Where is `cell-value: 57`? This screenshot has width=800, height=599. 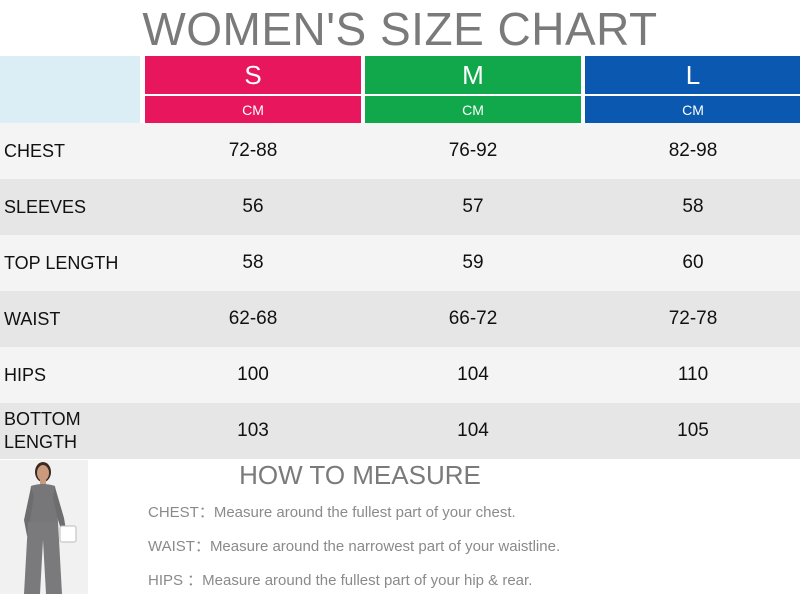
cell-value: 57 is located at coordinates (473, 206).